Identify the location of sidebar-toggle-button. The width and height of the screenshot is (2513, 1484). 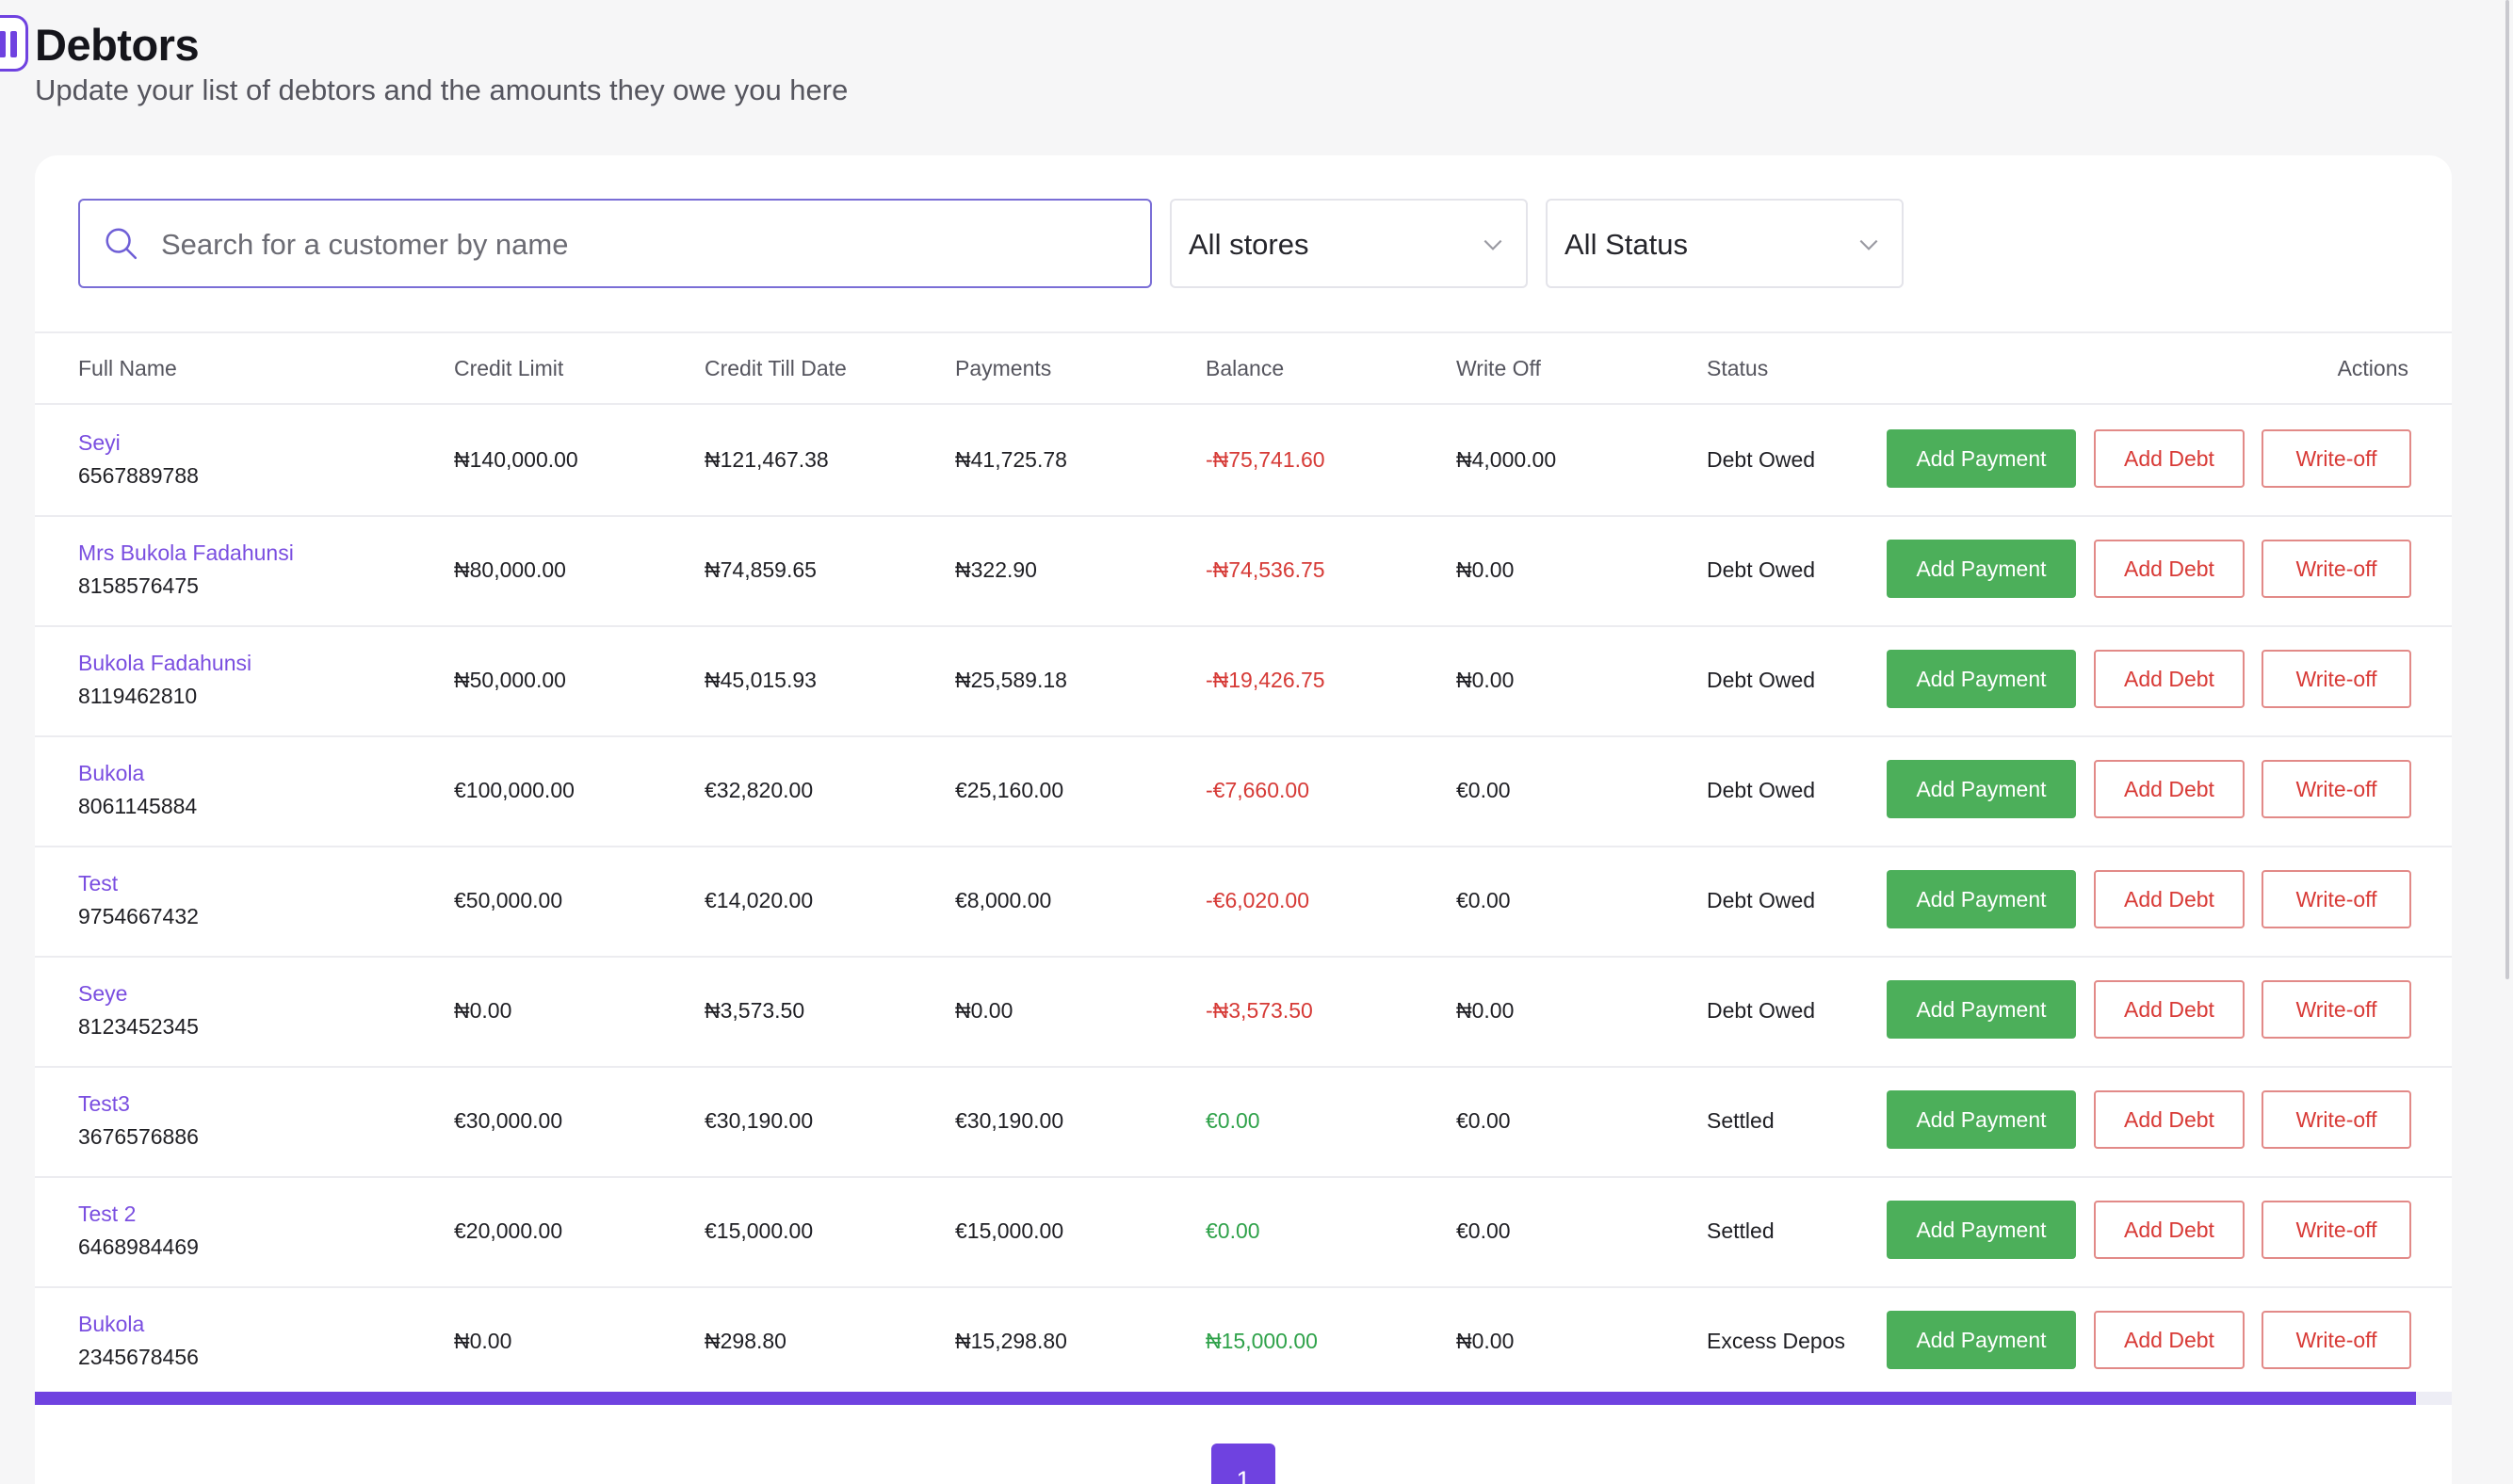
(14, 44).